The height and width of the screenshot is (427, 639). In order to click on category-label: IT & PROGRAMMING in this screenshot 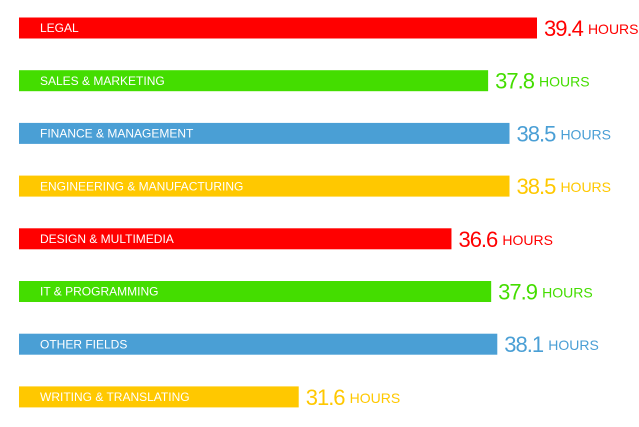, I will do `click(99, 292)`.